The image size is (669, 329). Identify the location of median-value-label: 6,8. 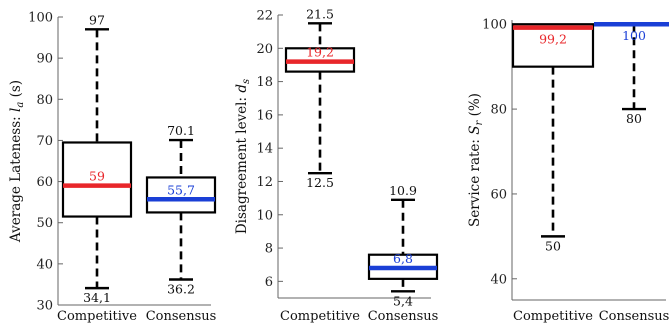
(403, 258).